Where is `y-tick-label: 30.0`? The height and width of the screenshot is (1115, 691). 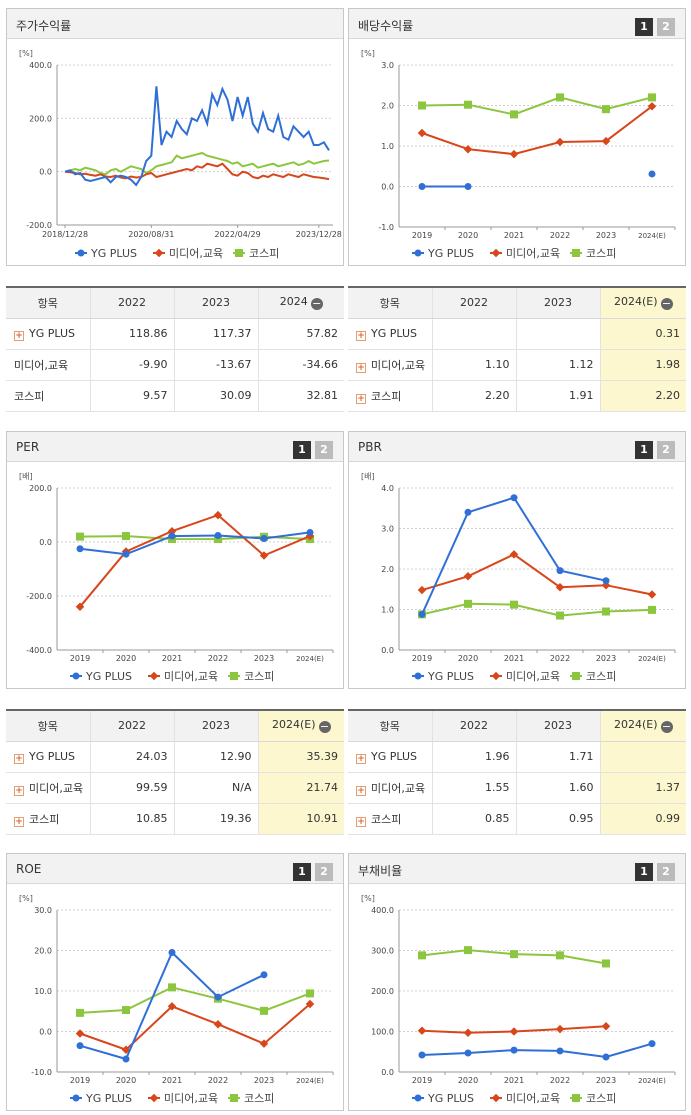
y-tick-label: 30.0 is located at coordinates (43, 910).